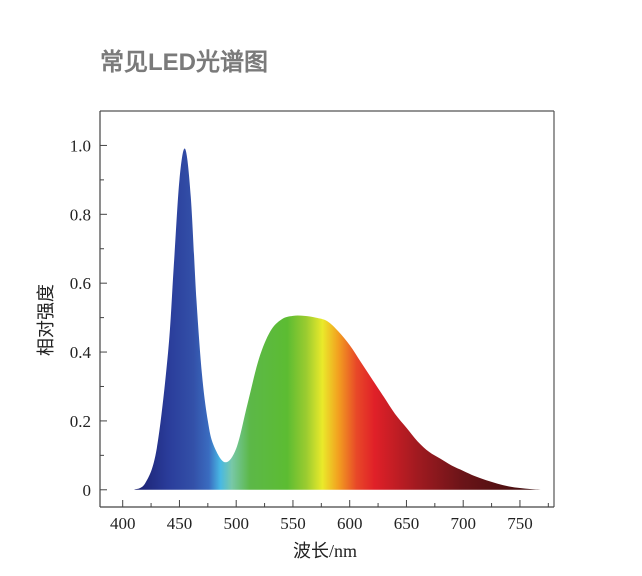 The image size is (642, 576). Describe the element at coordinates (80, 283) in the screenshot. I see `y-tick-label: 0.6` at that location.